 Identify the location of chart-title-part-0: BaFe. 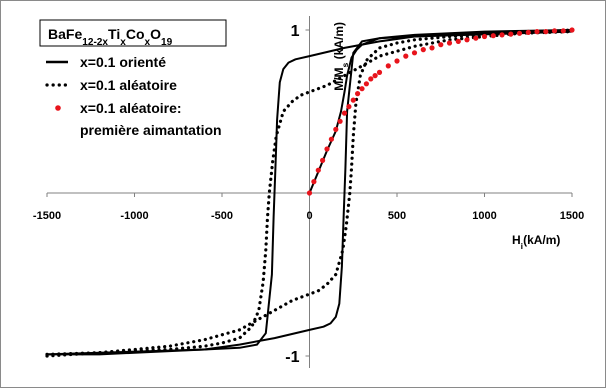
(65, 34).